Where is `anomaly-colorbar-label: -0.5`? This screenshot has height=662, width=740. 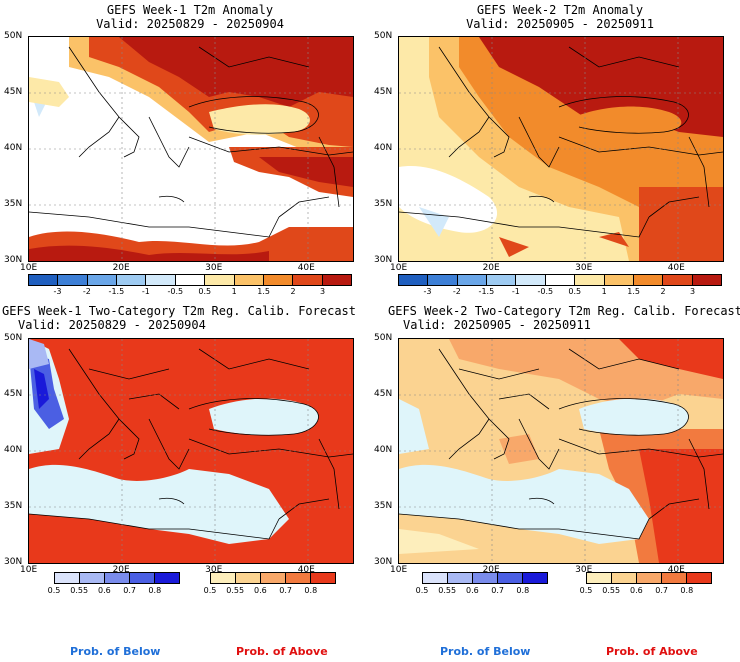
anomaly-colorbar-label: -0.5 is located at coordinates (175, 291).